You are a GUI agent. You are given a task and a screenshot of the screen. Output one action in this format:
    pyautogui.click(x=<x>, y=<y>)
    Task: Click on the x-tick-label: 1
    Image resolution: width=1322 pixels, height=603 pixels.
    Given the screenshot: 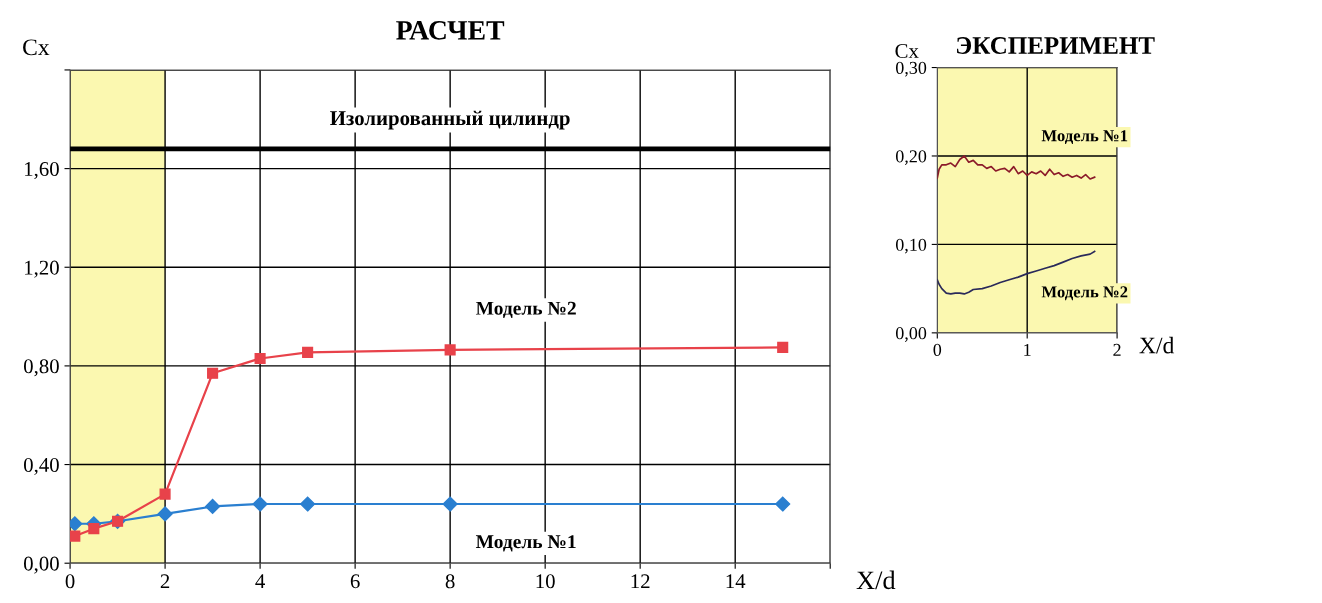 What is the action you would take?
    pyautogui.click(x=1027, y=349)
    